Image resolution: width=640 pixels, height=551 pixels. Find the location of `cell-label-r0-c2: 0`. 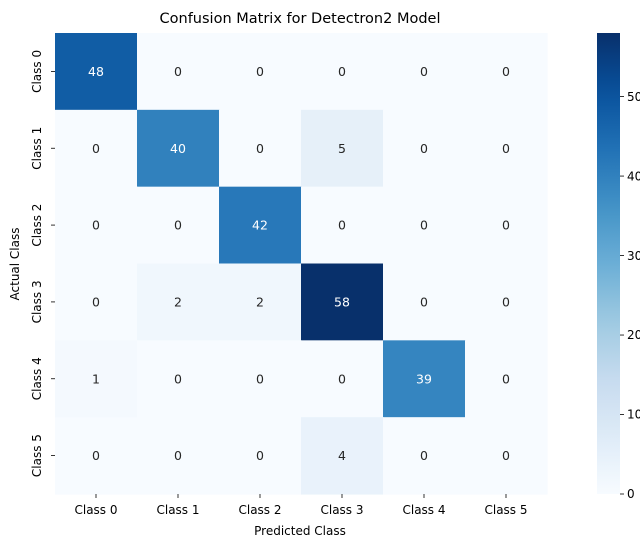

cell-label-r0-c2: 0 is located at coordinates (260, 71).